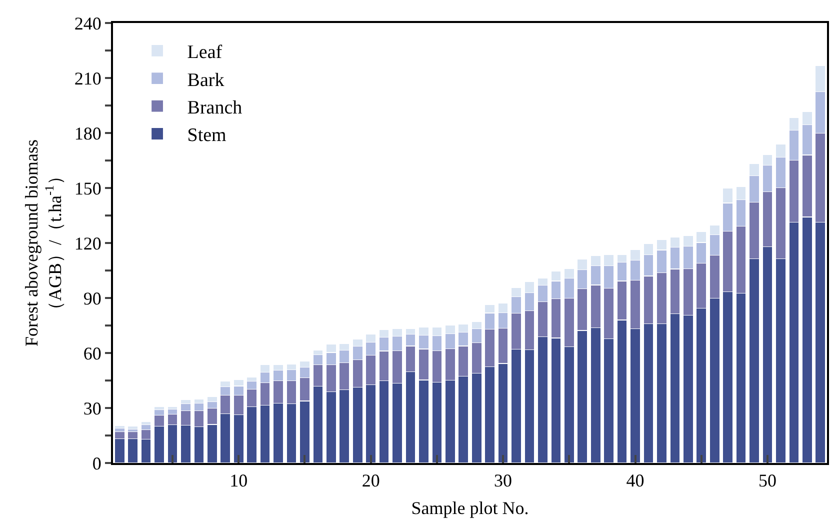 The height and width of the screenshot is (530, 831). I want to click on x-tick-label: 50, so click(767, 480).